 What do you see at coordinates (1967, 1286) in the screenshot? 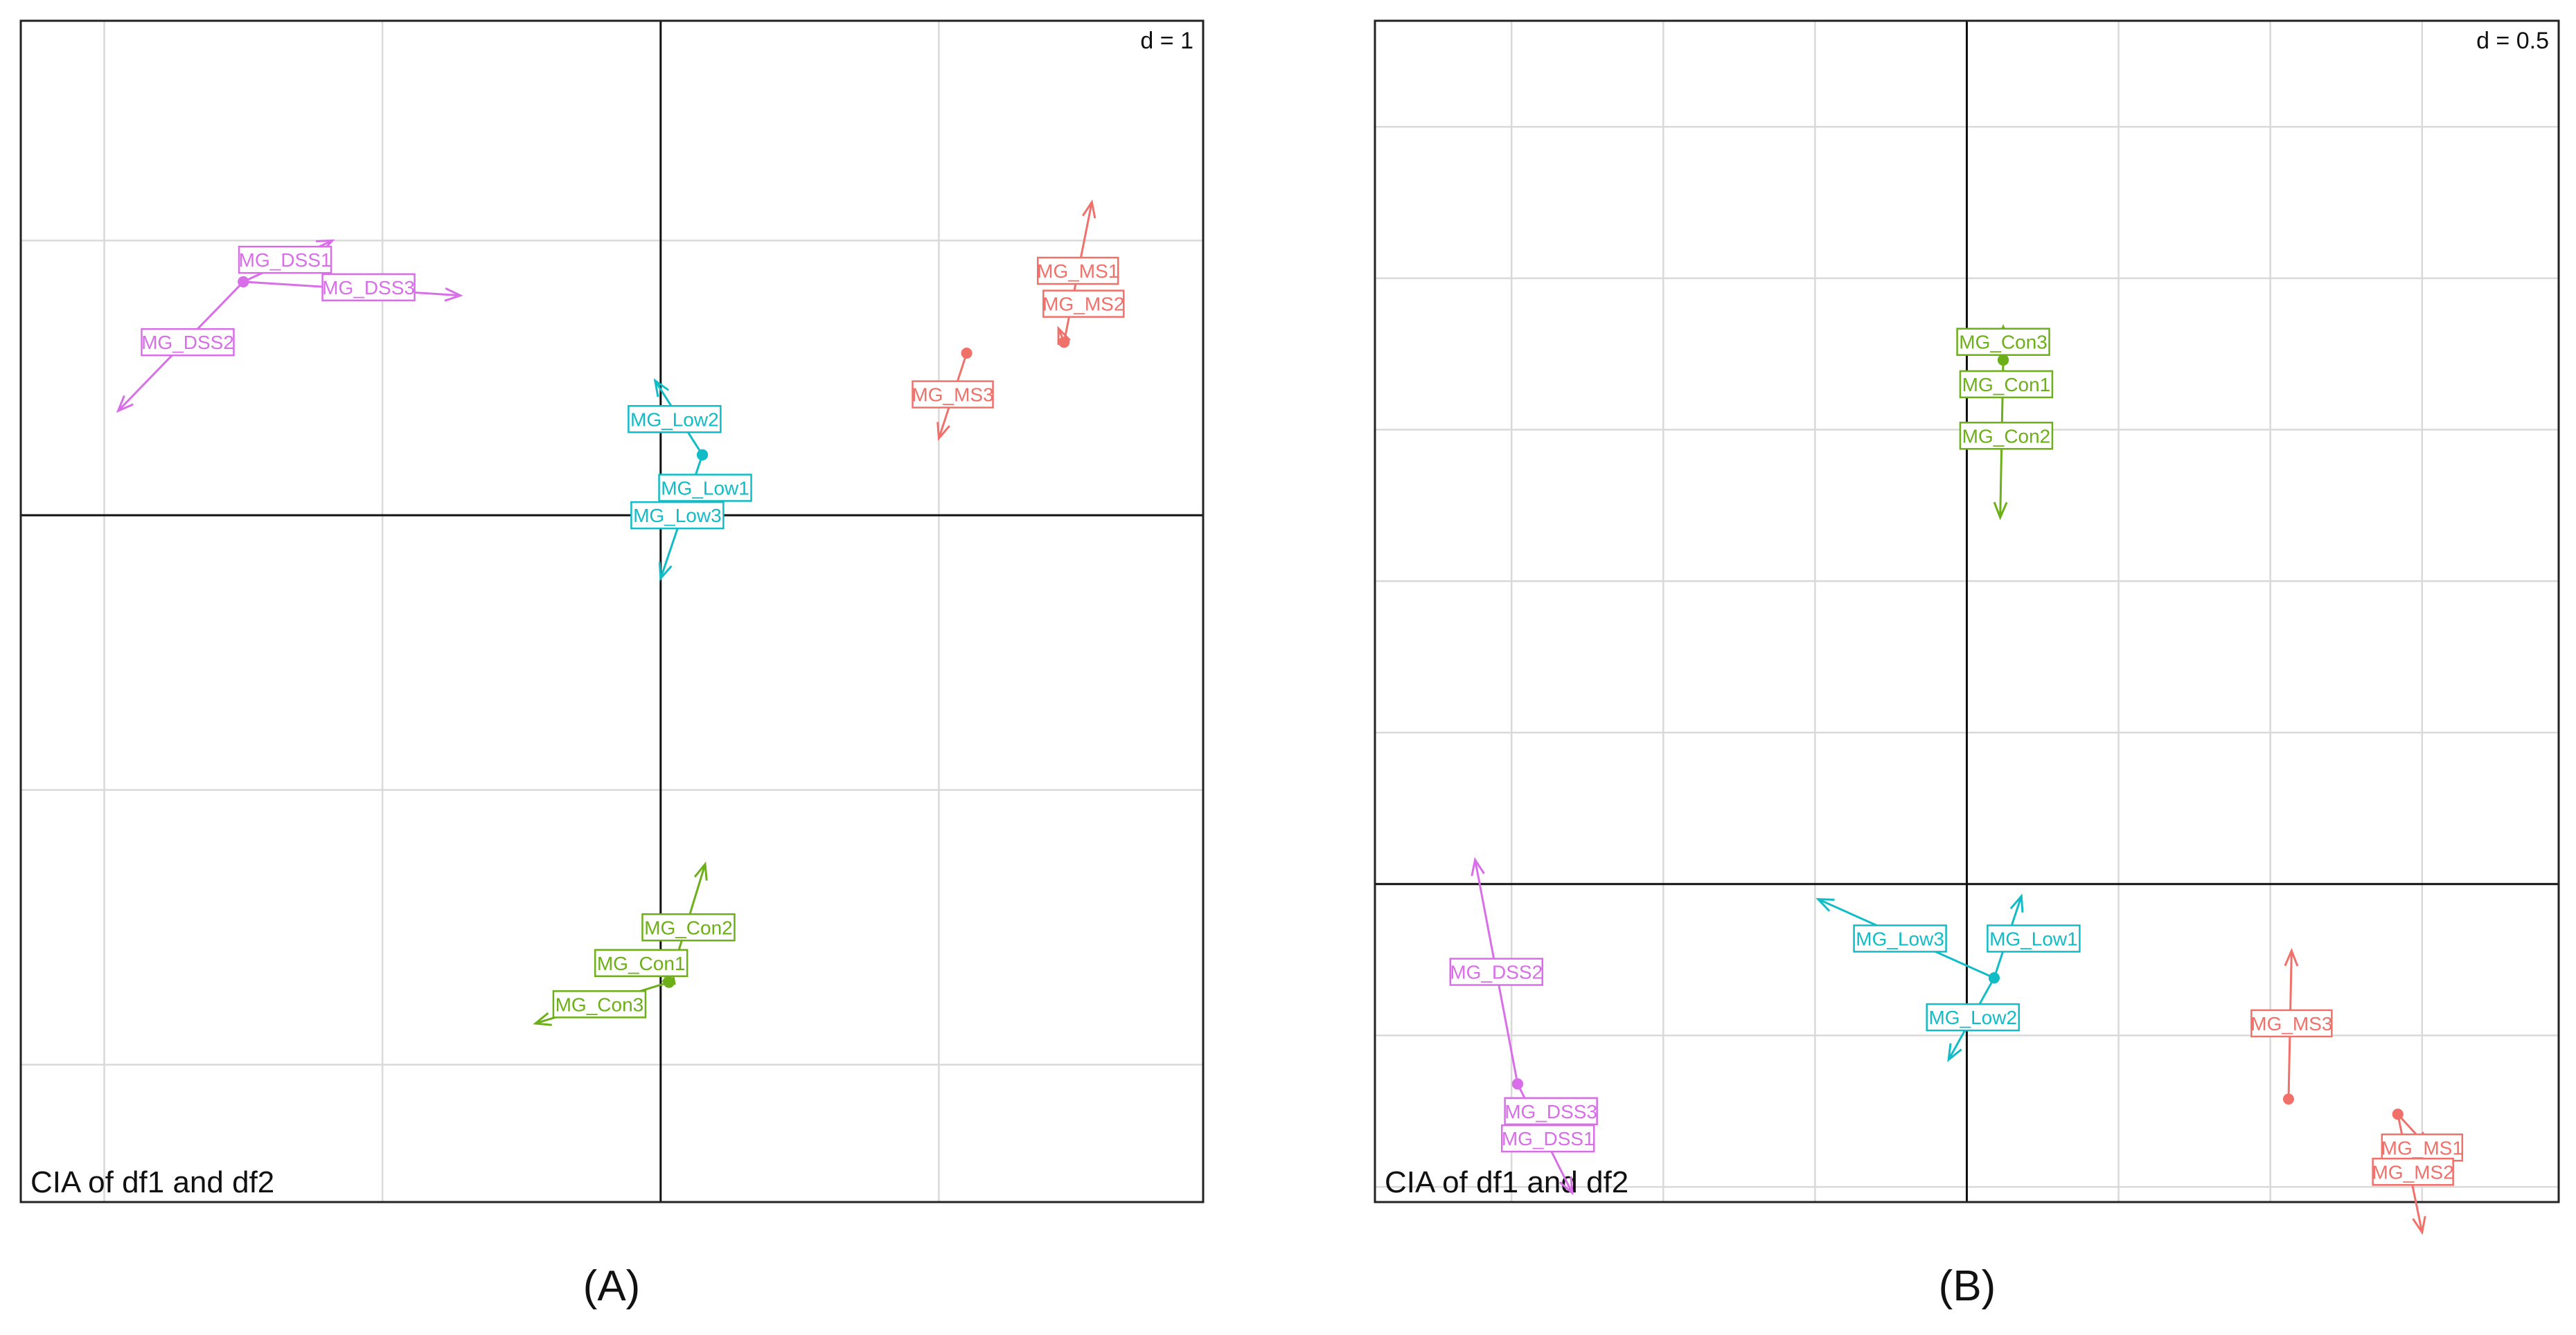
I see `panel-caption: (B)` at bounding box center [1967, 1286].